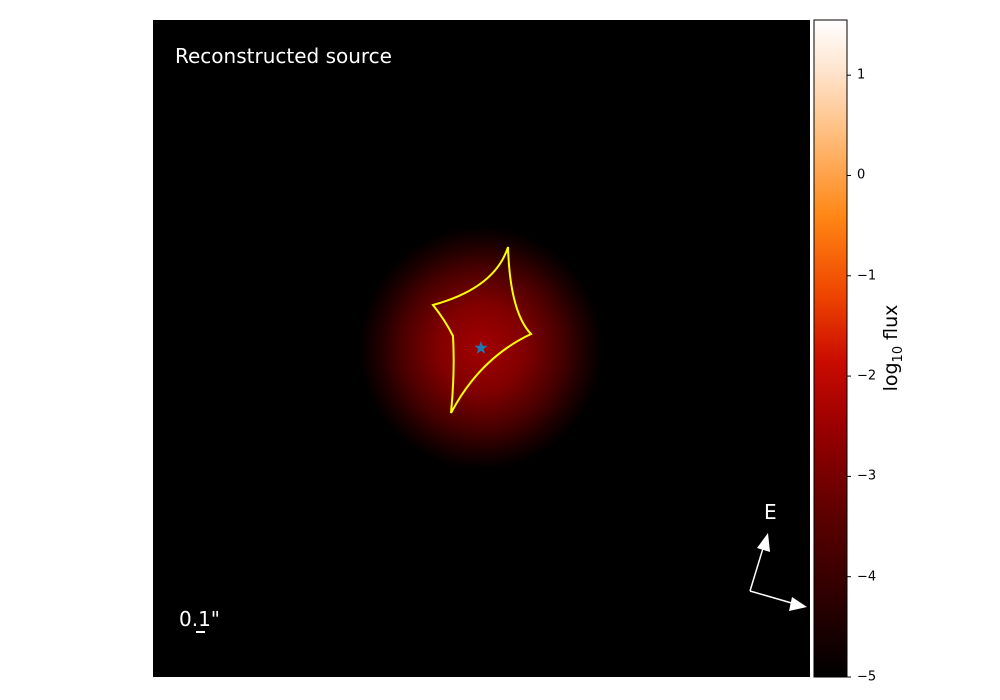 This screenshot has height=700, width=1000. I want to click on compass-east-label: E, so click(770, 512).